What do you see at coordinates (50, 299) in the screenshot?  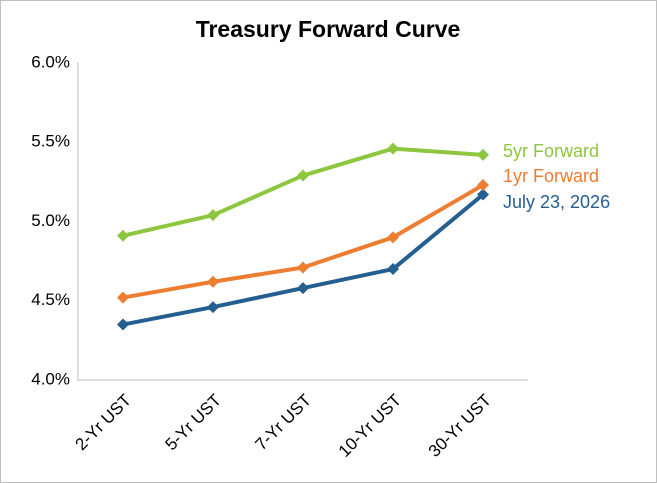 I see `y-tick-label: 4.5%` at bounding box center [50, 299].